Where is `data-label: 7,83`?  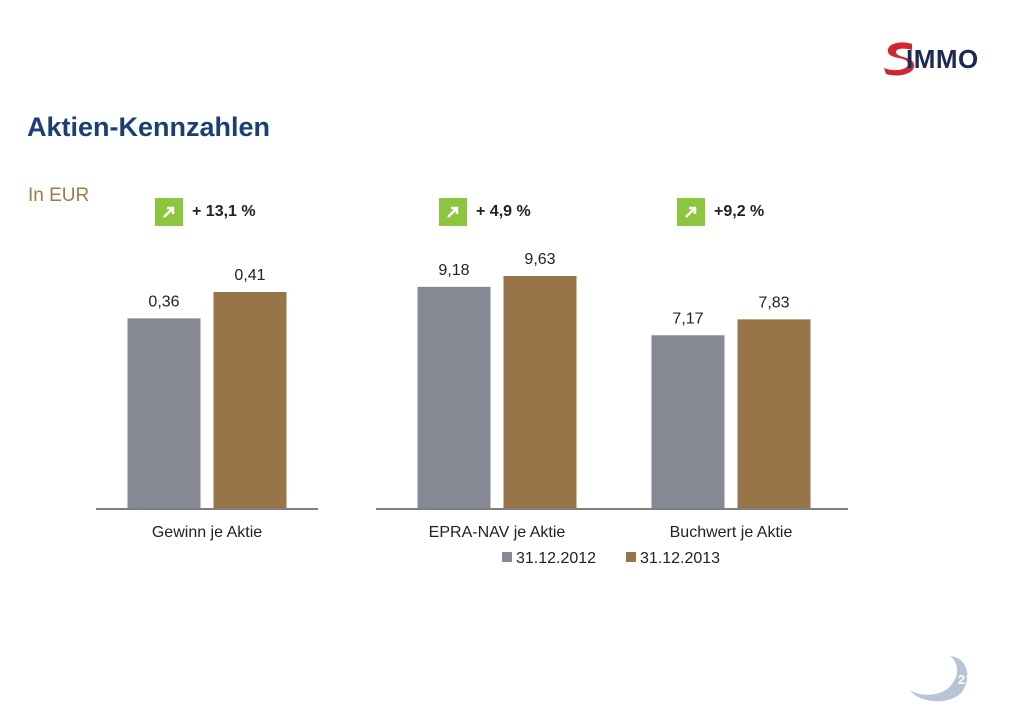
data-label: 7,83 is located at coordinates (773, 302).